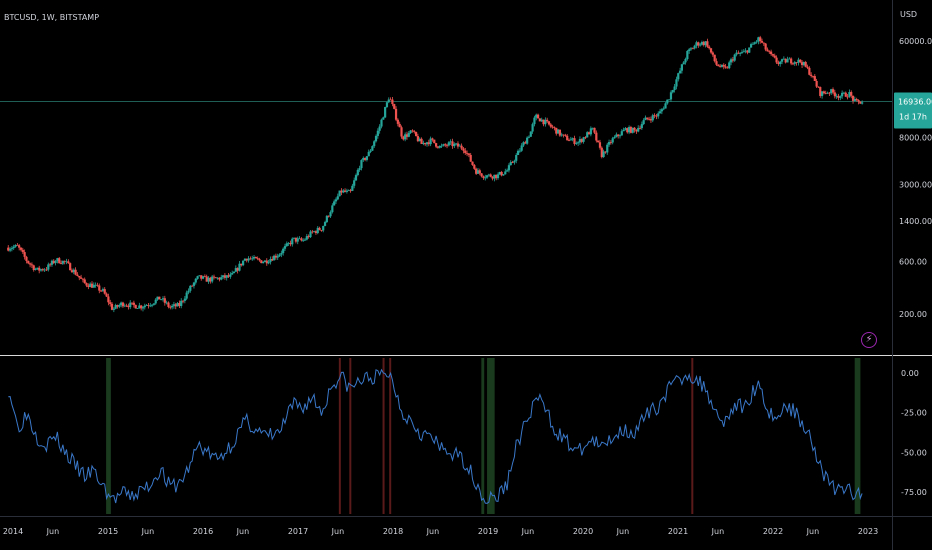  What do you see at coordinates (915, 137) in the screenshot?
I see `price-axis-tick: 8000.00` at bounding box center [915, 137].